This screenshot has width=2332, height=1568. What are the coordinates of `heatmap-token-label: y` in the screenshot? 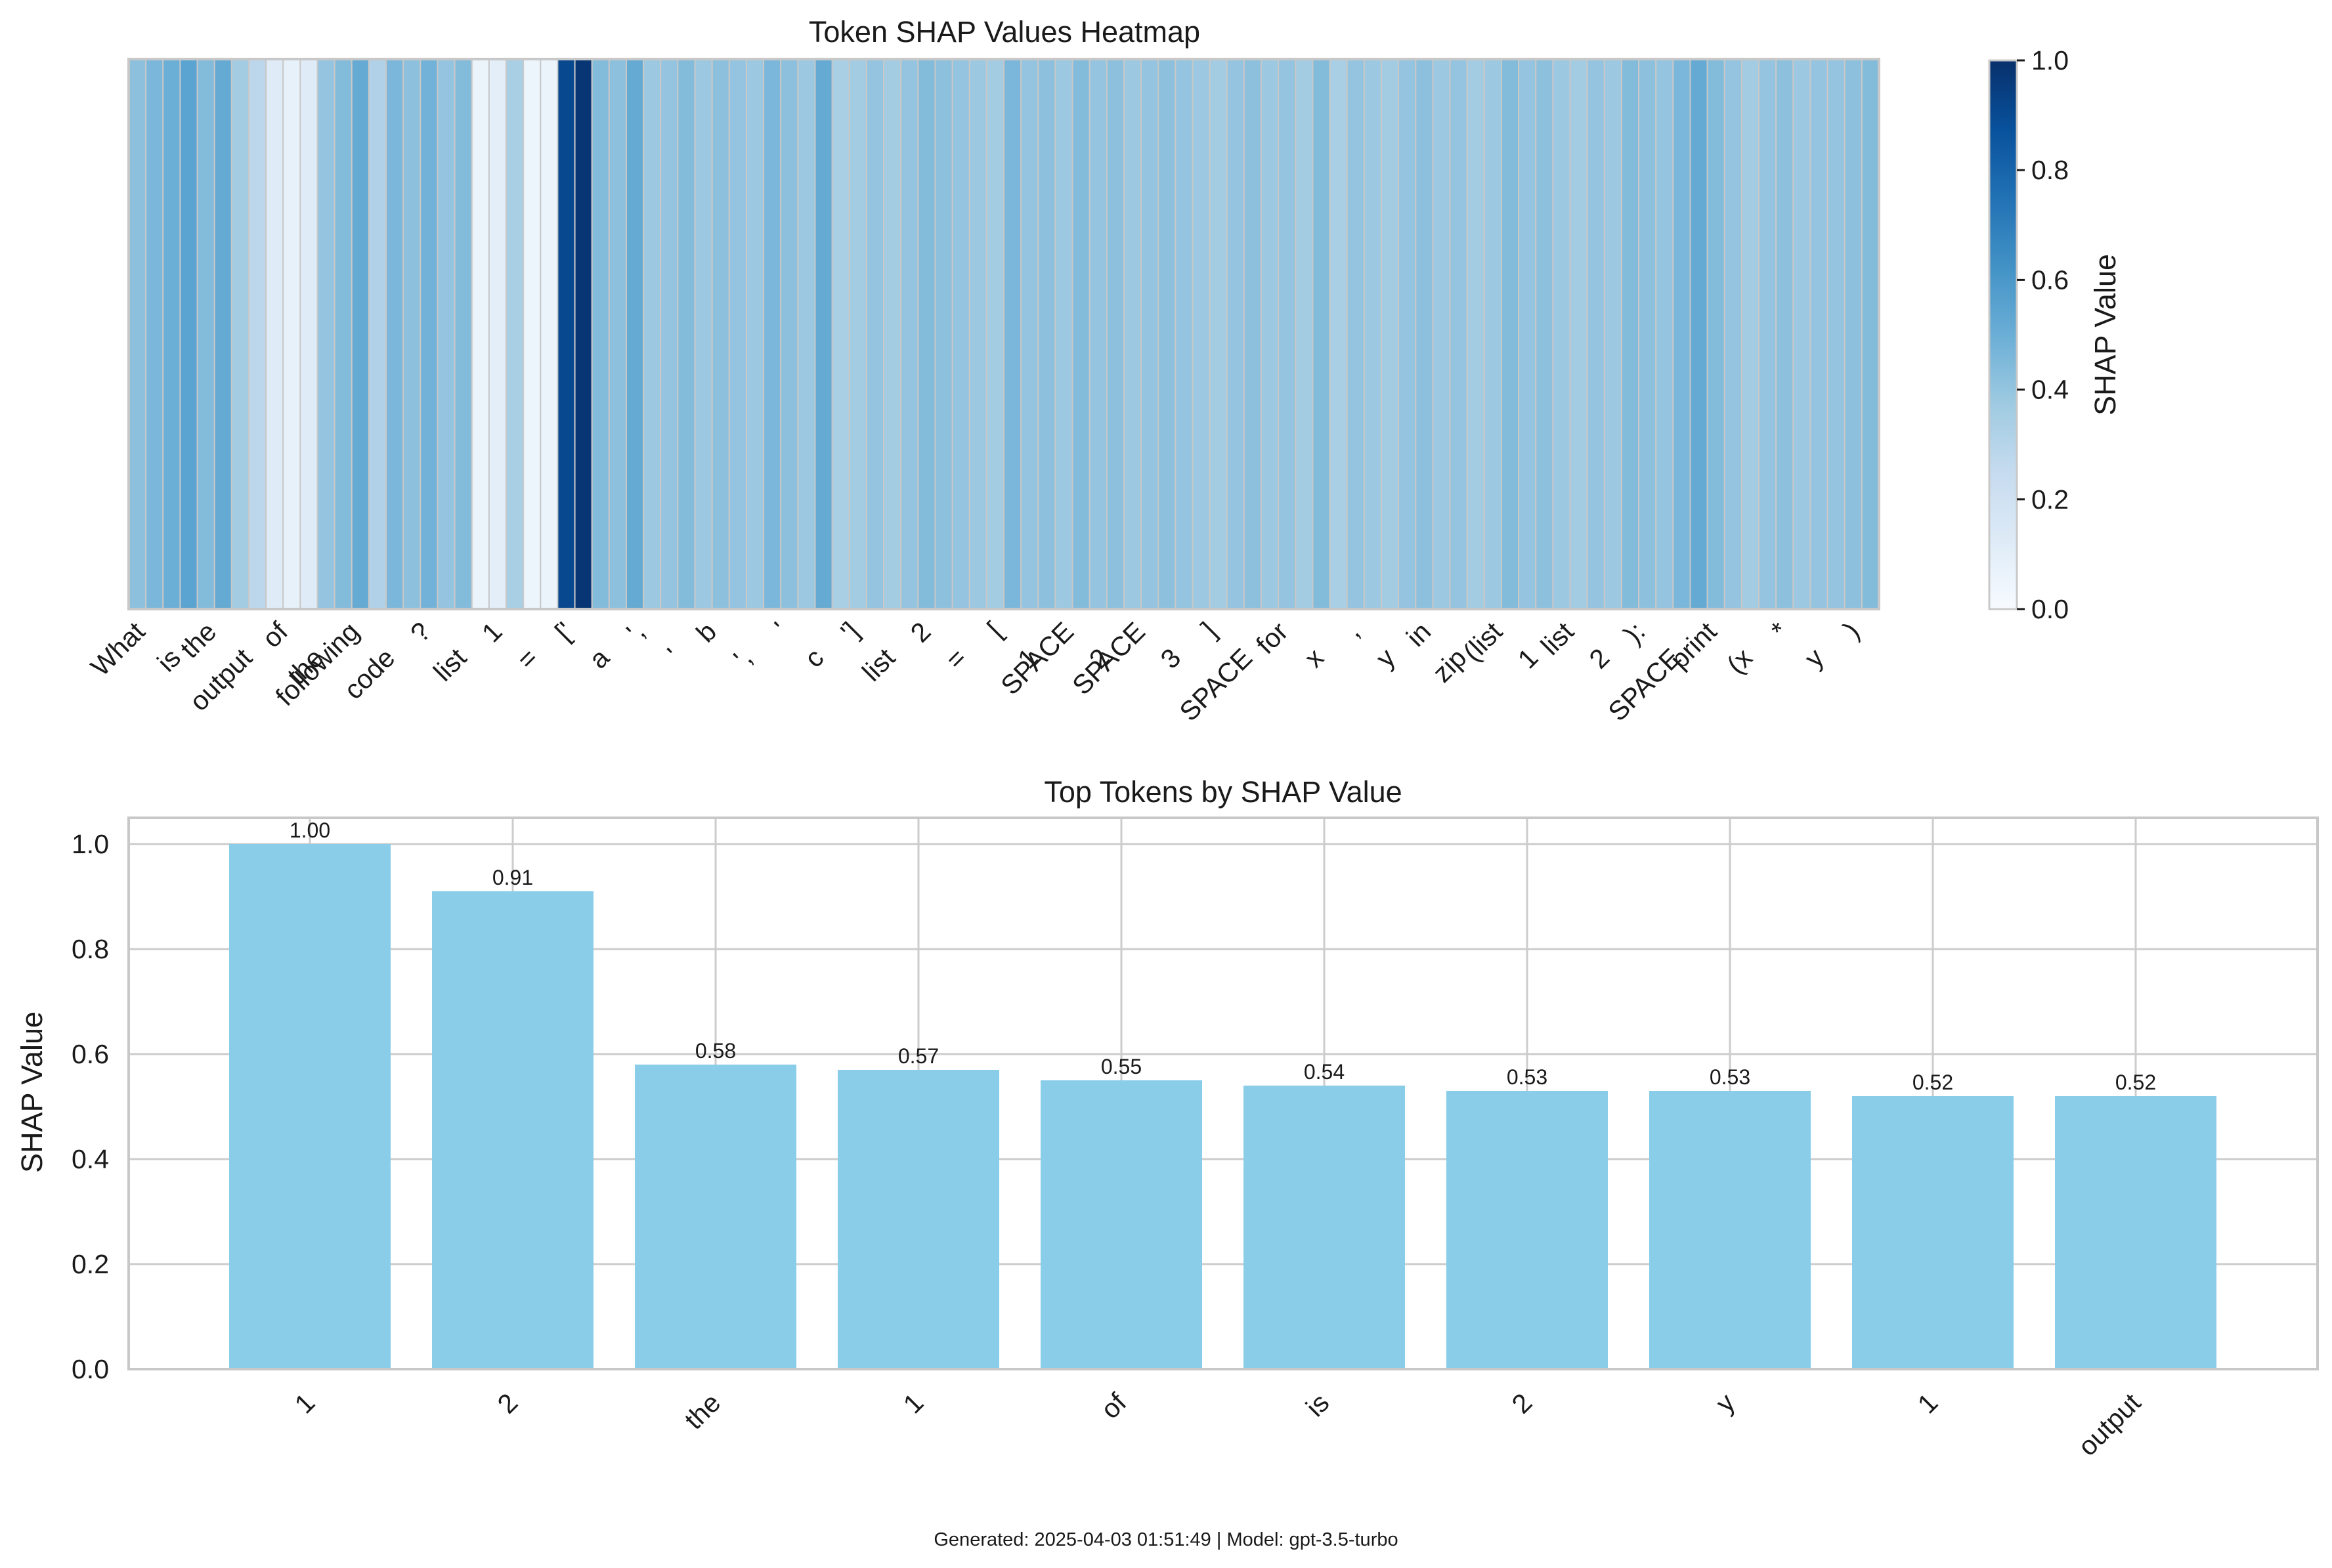 It's located at (1385, 657).